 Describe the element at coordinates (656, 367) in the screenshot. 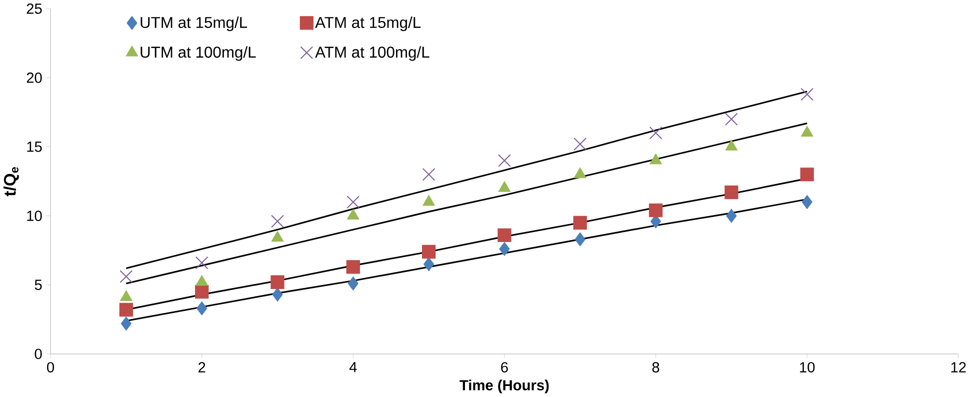

I see `x-tick-label: 8` at that location.